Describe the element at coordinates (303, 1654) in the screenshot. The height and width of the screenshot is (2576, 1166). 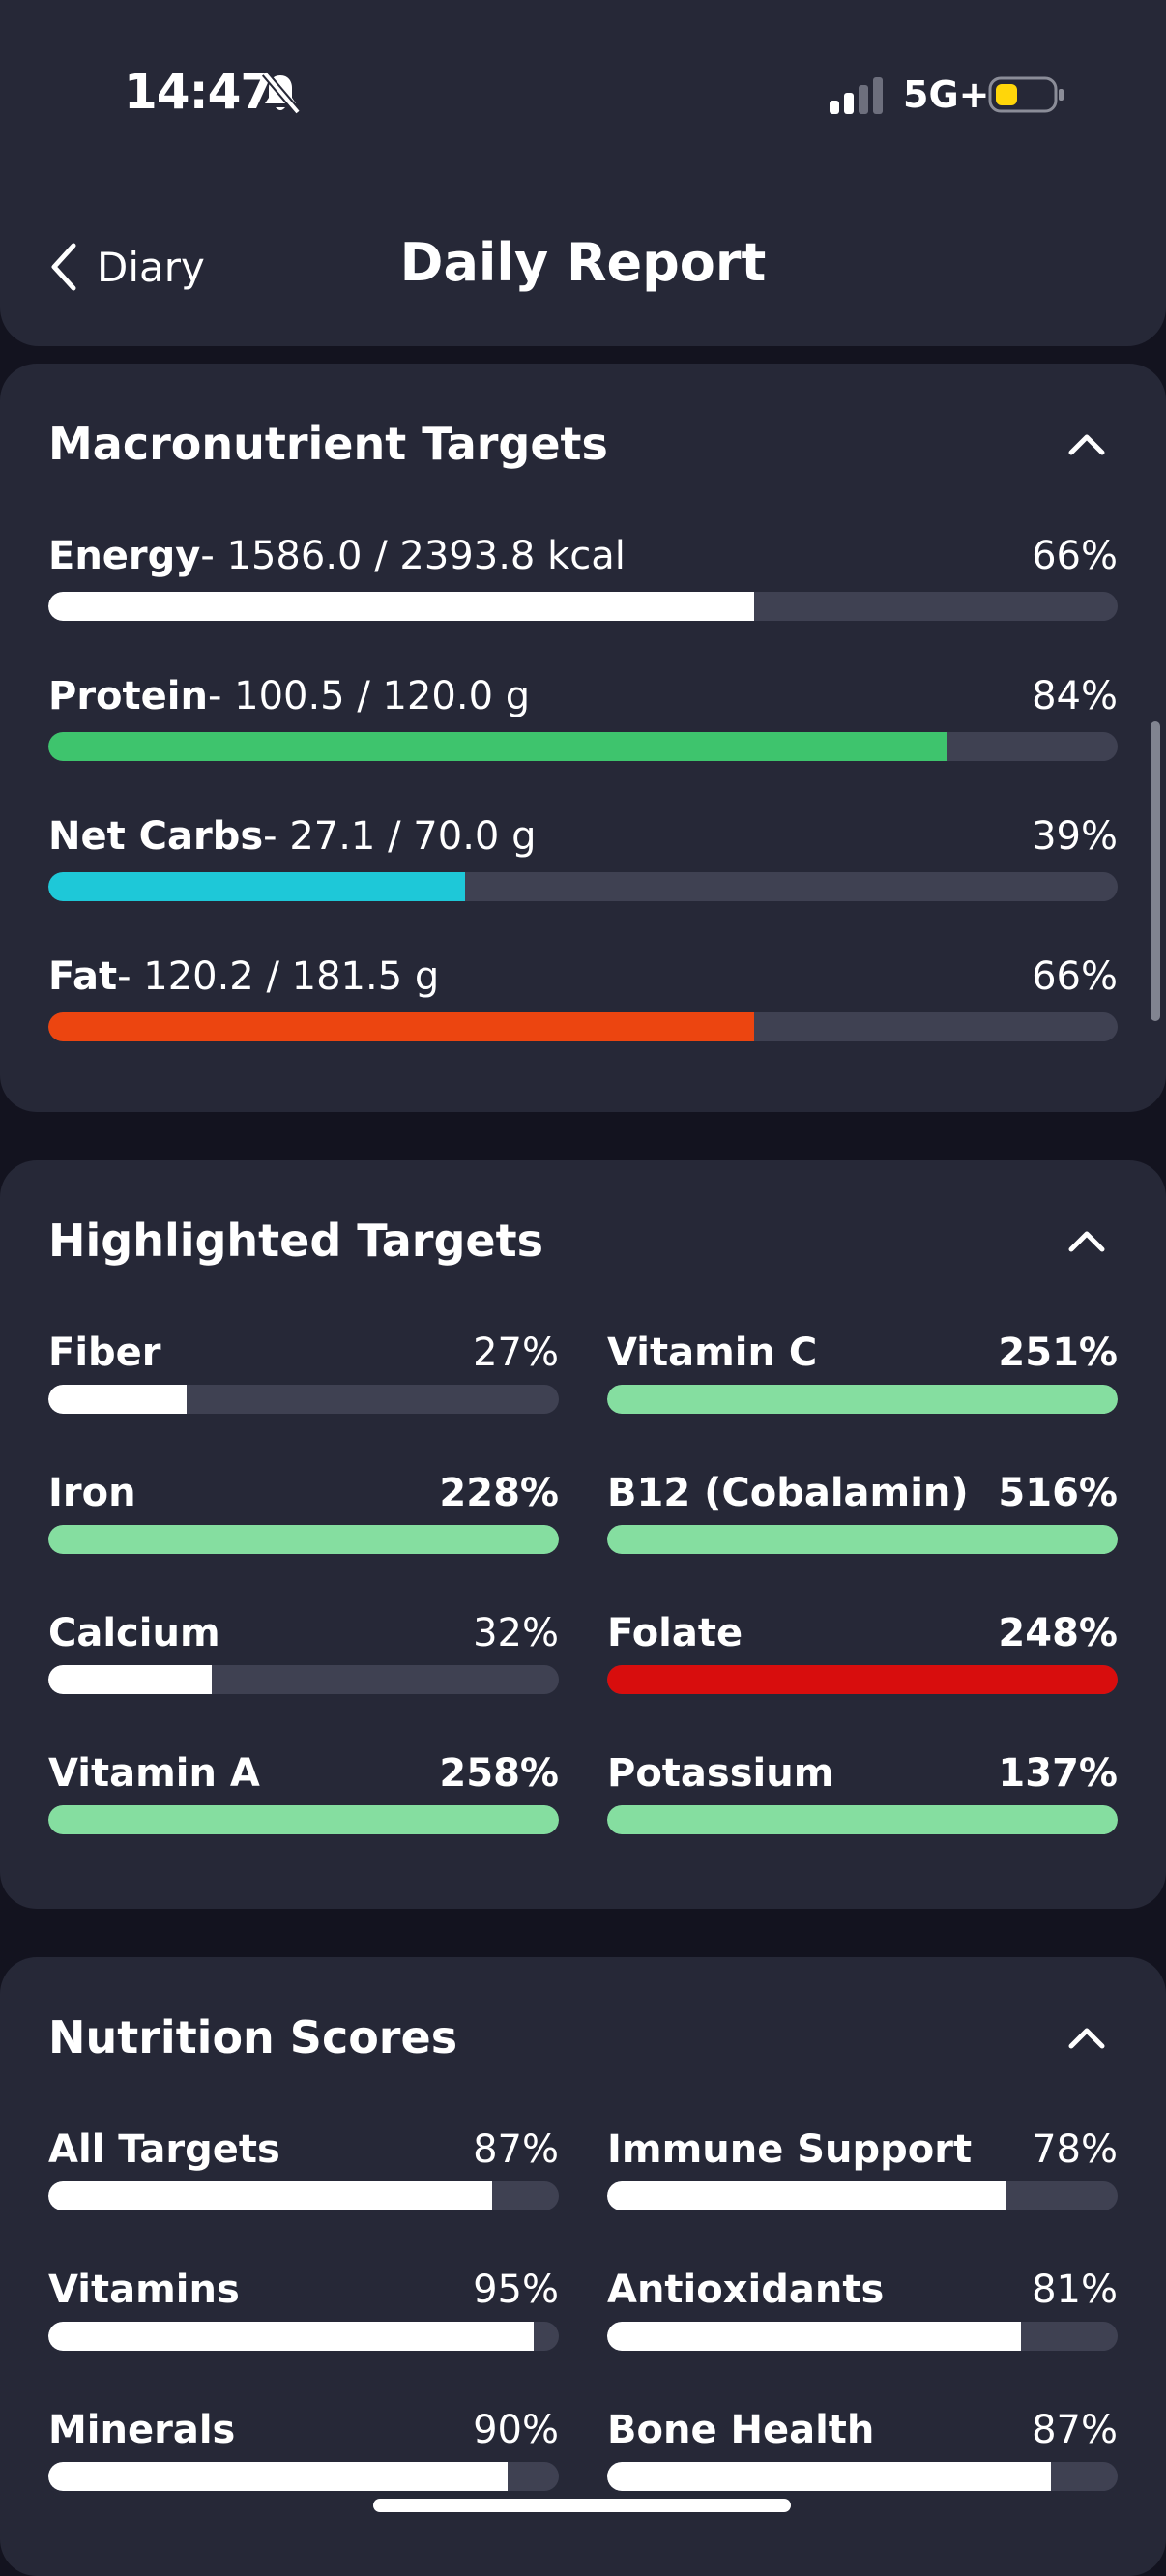
I see `highlighted-target-item: Calcium 32%` at that location.